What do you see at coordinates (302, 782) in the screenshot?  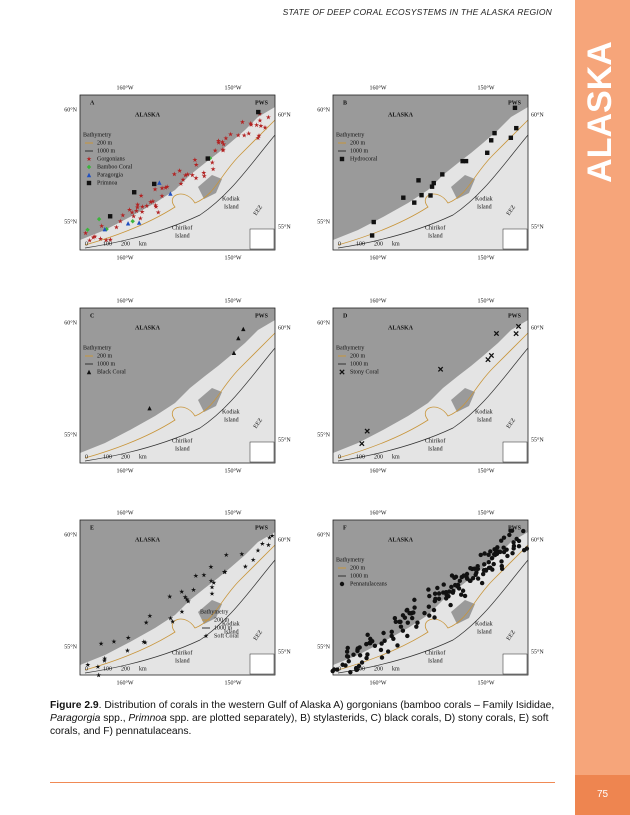 I see `footer-rule` at bounding box center [302, 782].